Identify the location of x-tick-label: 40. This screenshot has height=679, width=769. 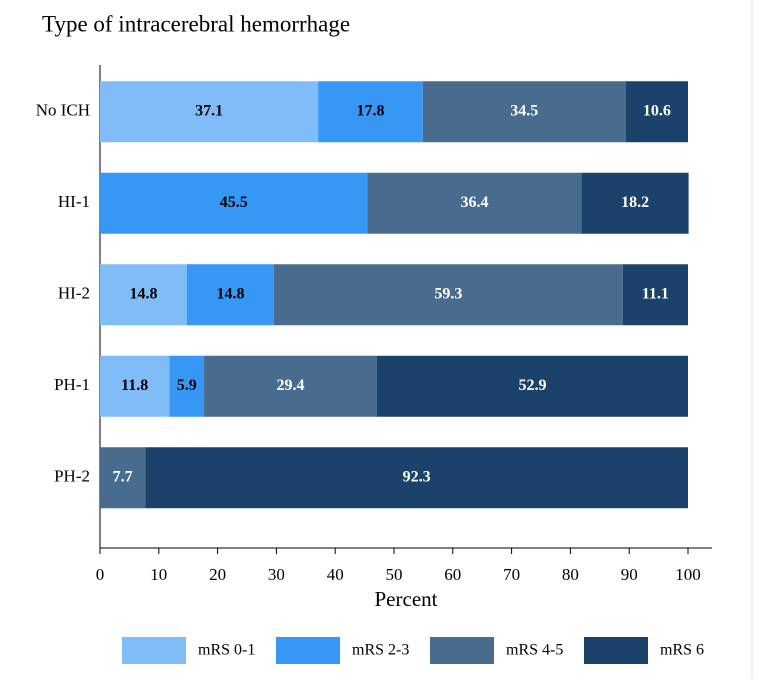
(335, 574).